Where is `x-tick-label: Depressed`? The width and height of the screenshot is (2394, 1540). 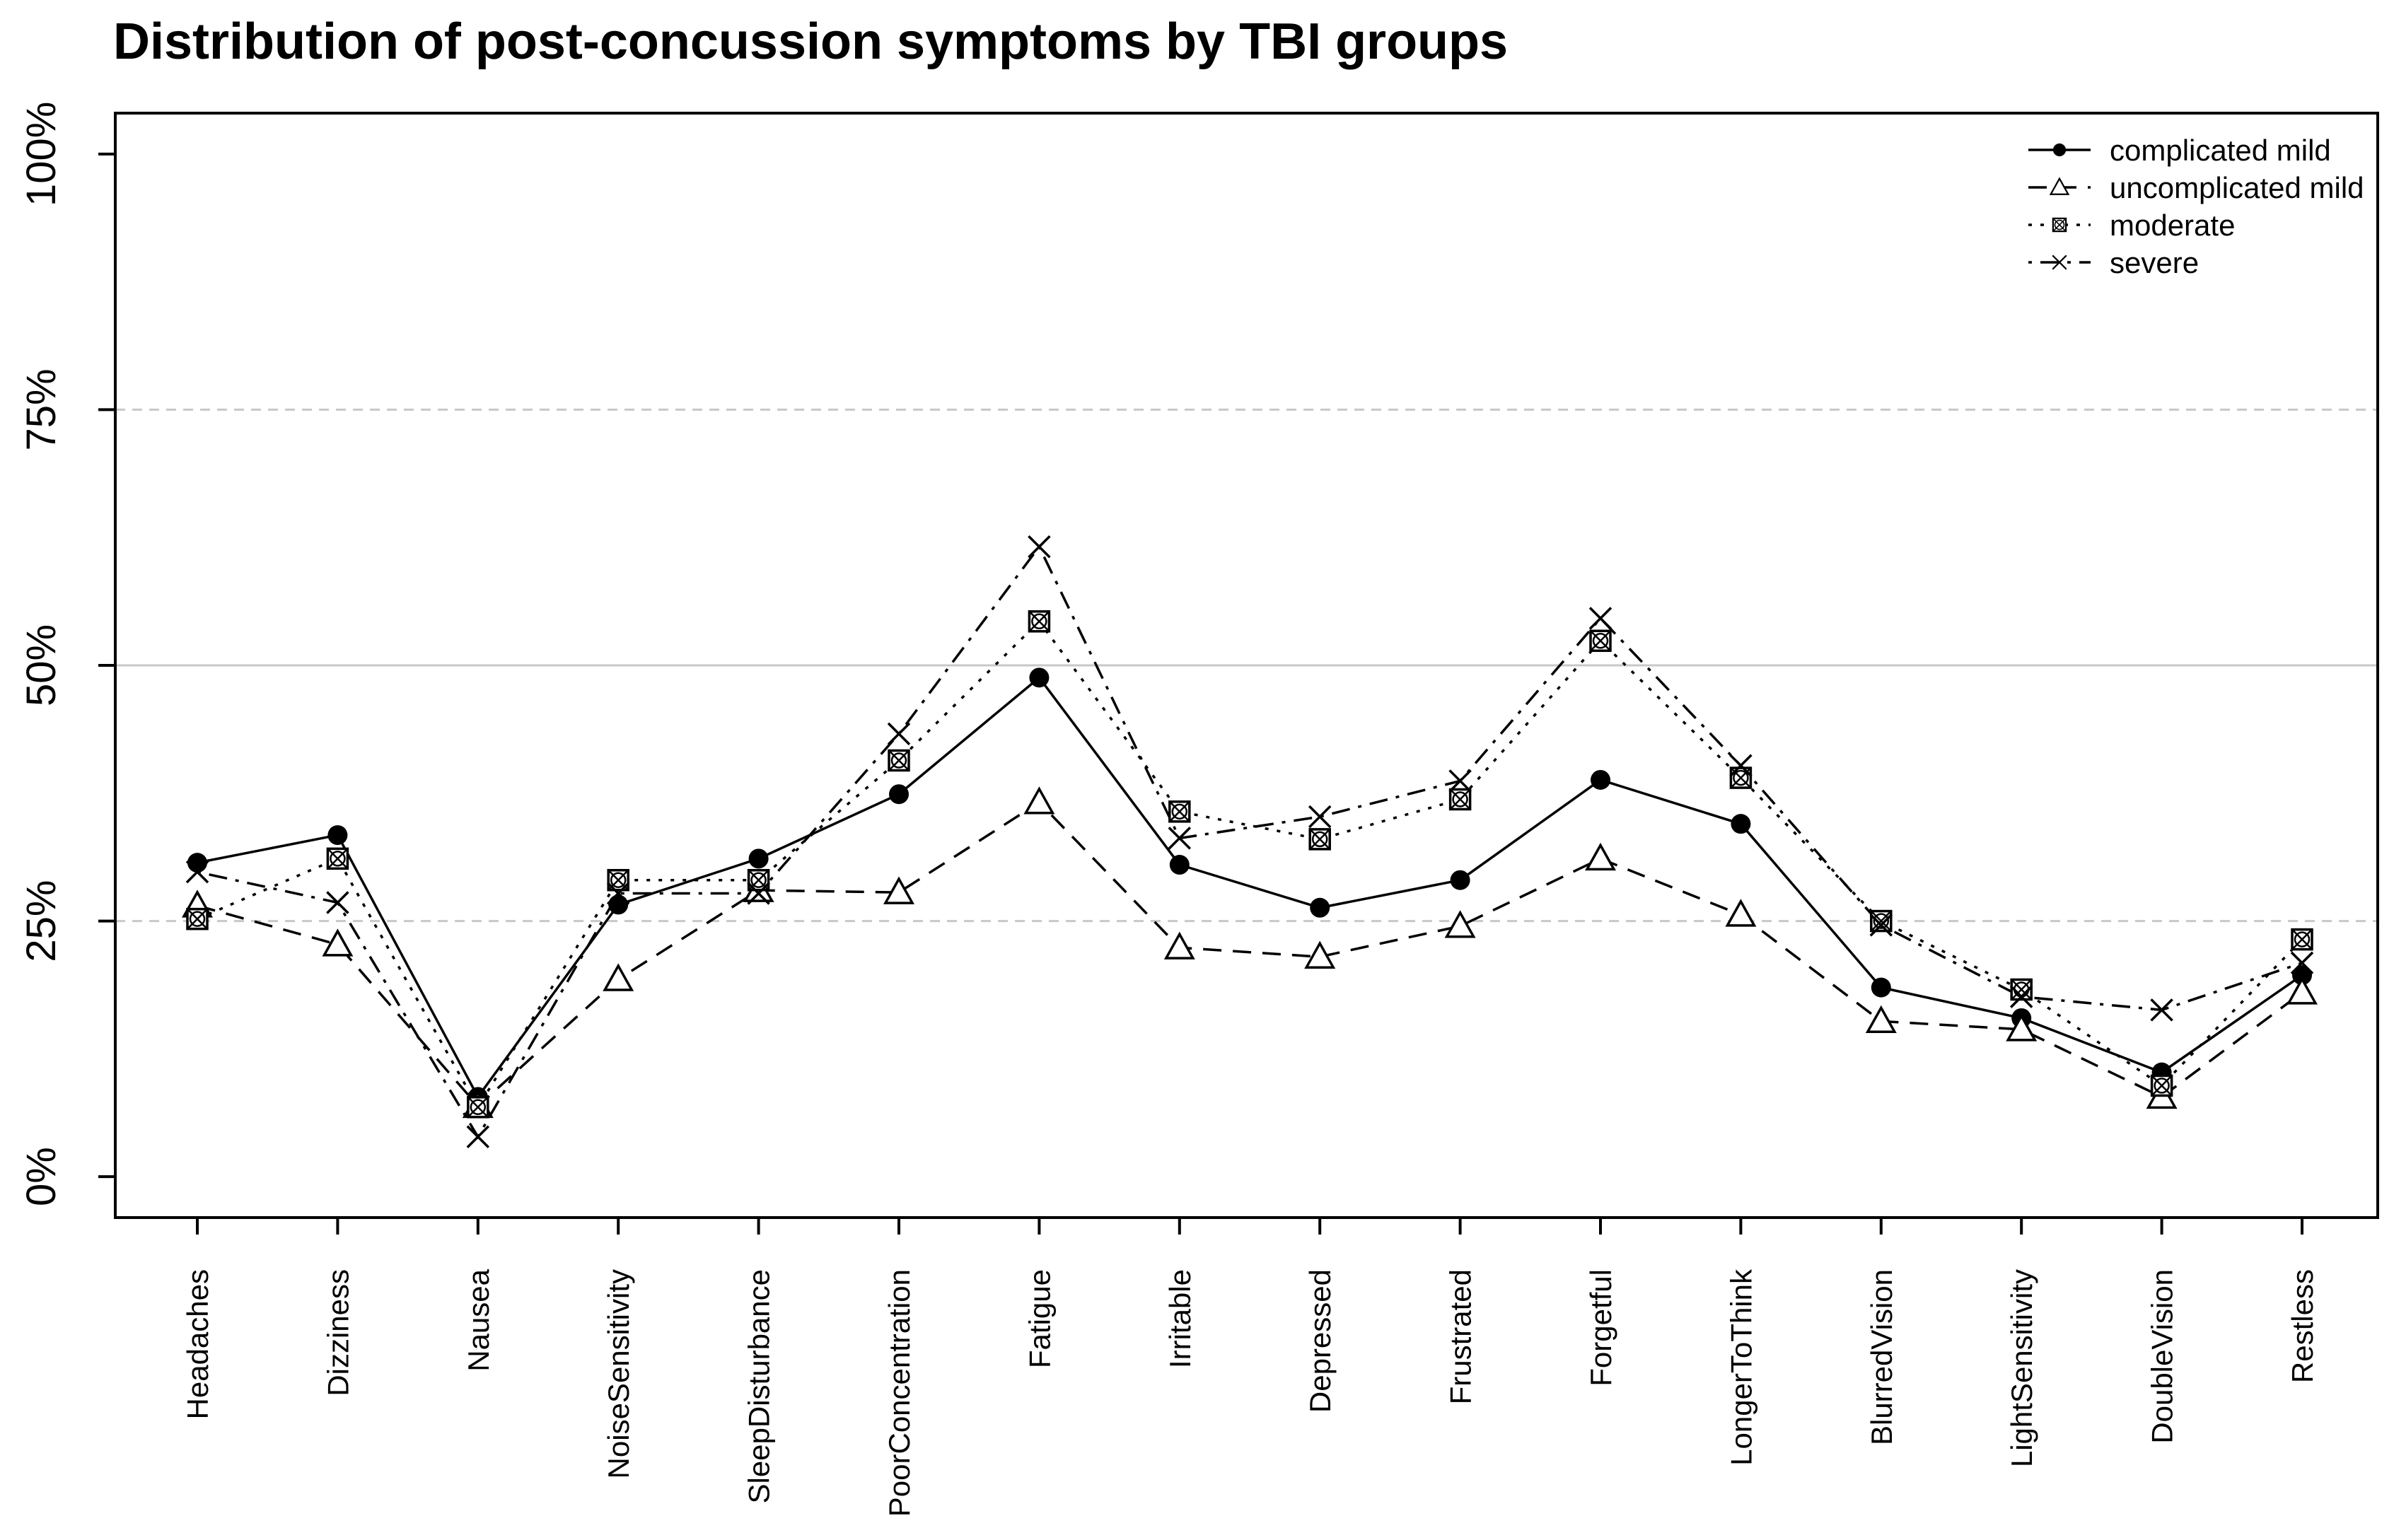 x-tick-label: Depressed is located at coordinates (1320, 1341).